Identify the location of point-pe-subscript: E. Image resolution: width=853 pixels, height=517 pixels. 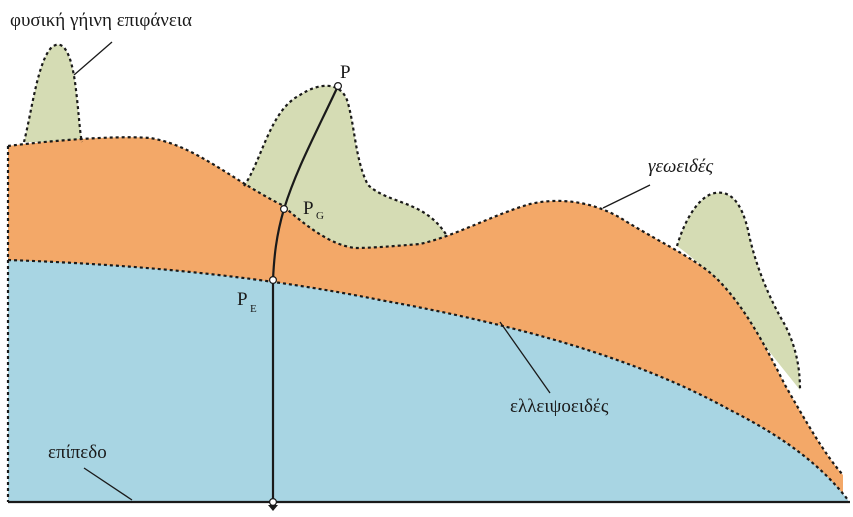
(253, 309).